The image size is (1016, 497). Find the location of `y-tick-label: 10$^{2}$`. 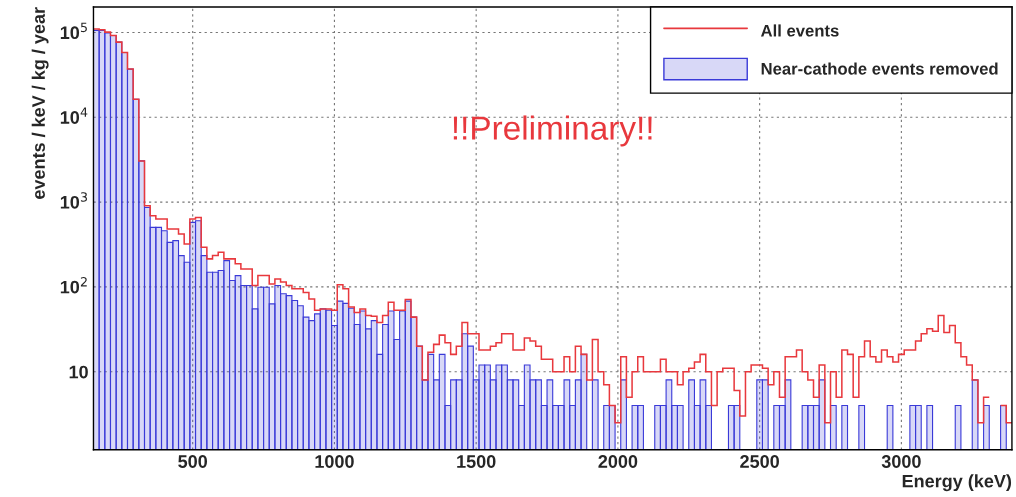

y-tick-label: 10$^{2}$ is located at coordinates (73, 285).